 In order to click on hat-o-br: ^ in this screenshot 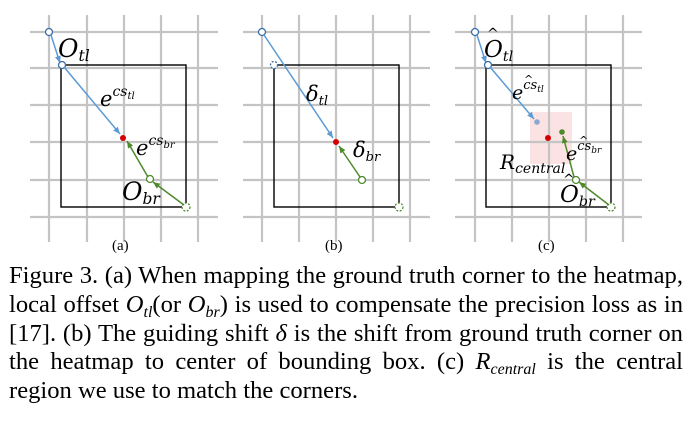, I will do `click(569, 180)`.